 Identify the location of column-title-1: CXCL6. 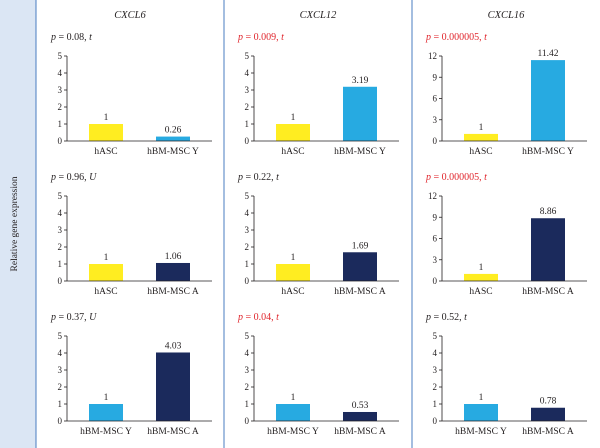
(130, 15).